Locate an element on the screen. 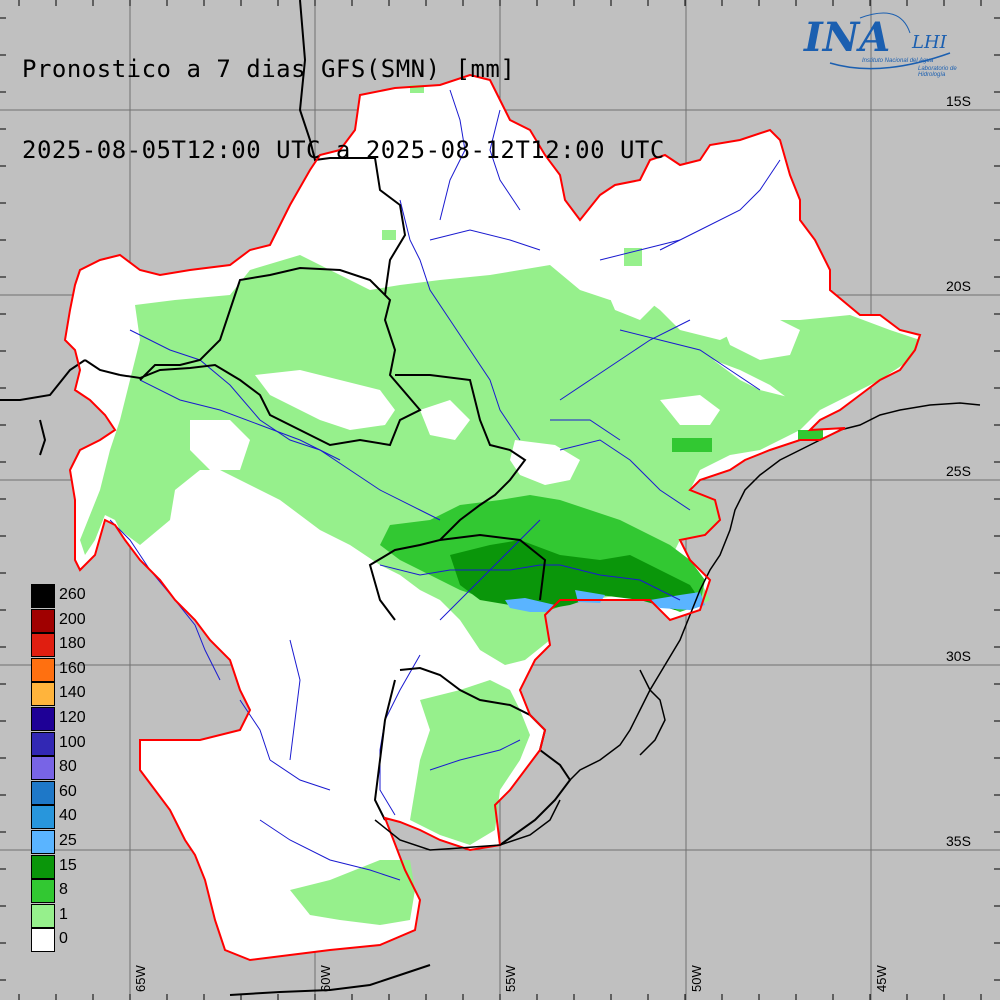 The image size is (1000, 1000). precip-15mm is located at coordinates (575, 575).